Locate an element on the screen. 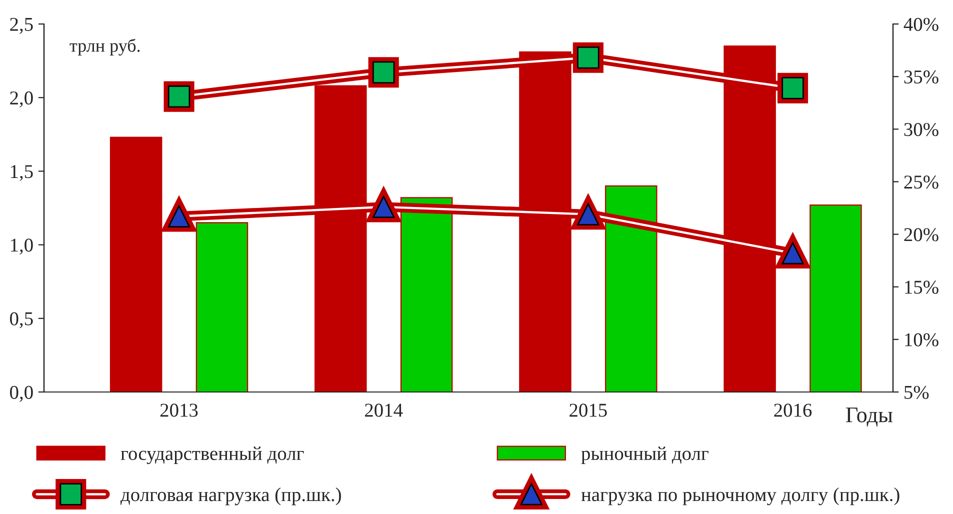 The image size is (953, 514). x-tick-label: 2016 is located at coordinates (793, 410).